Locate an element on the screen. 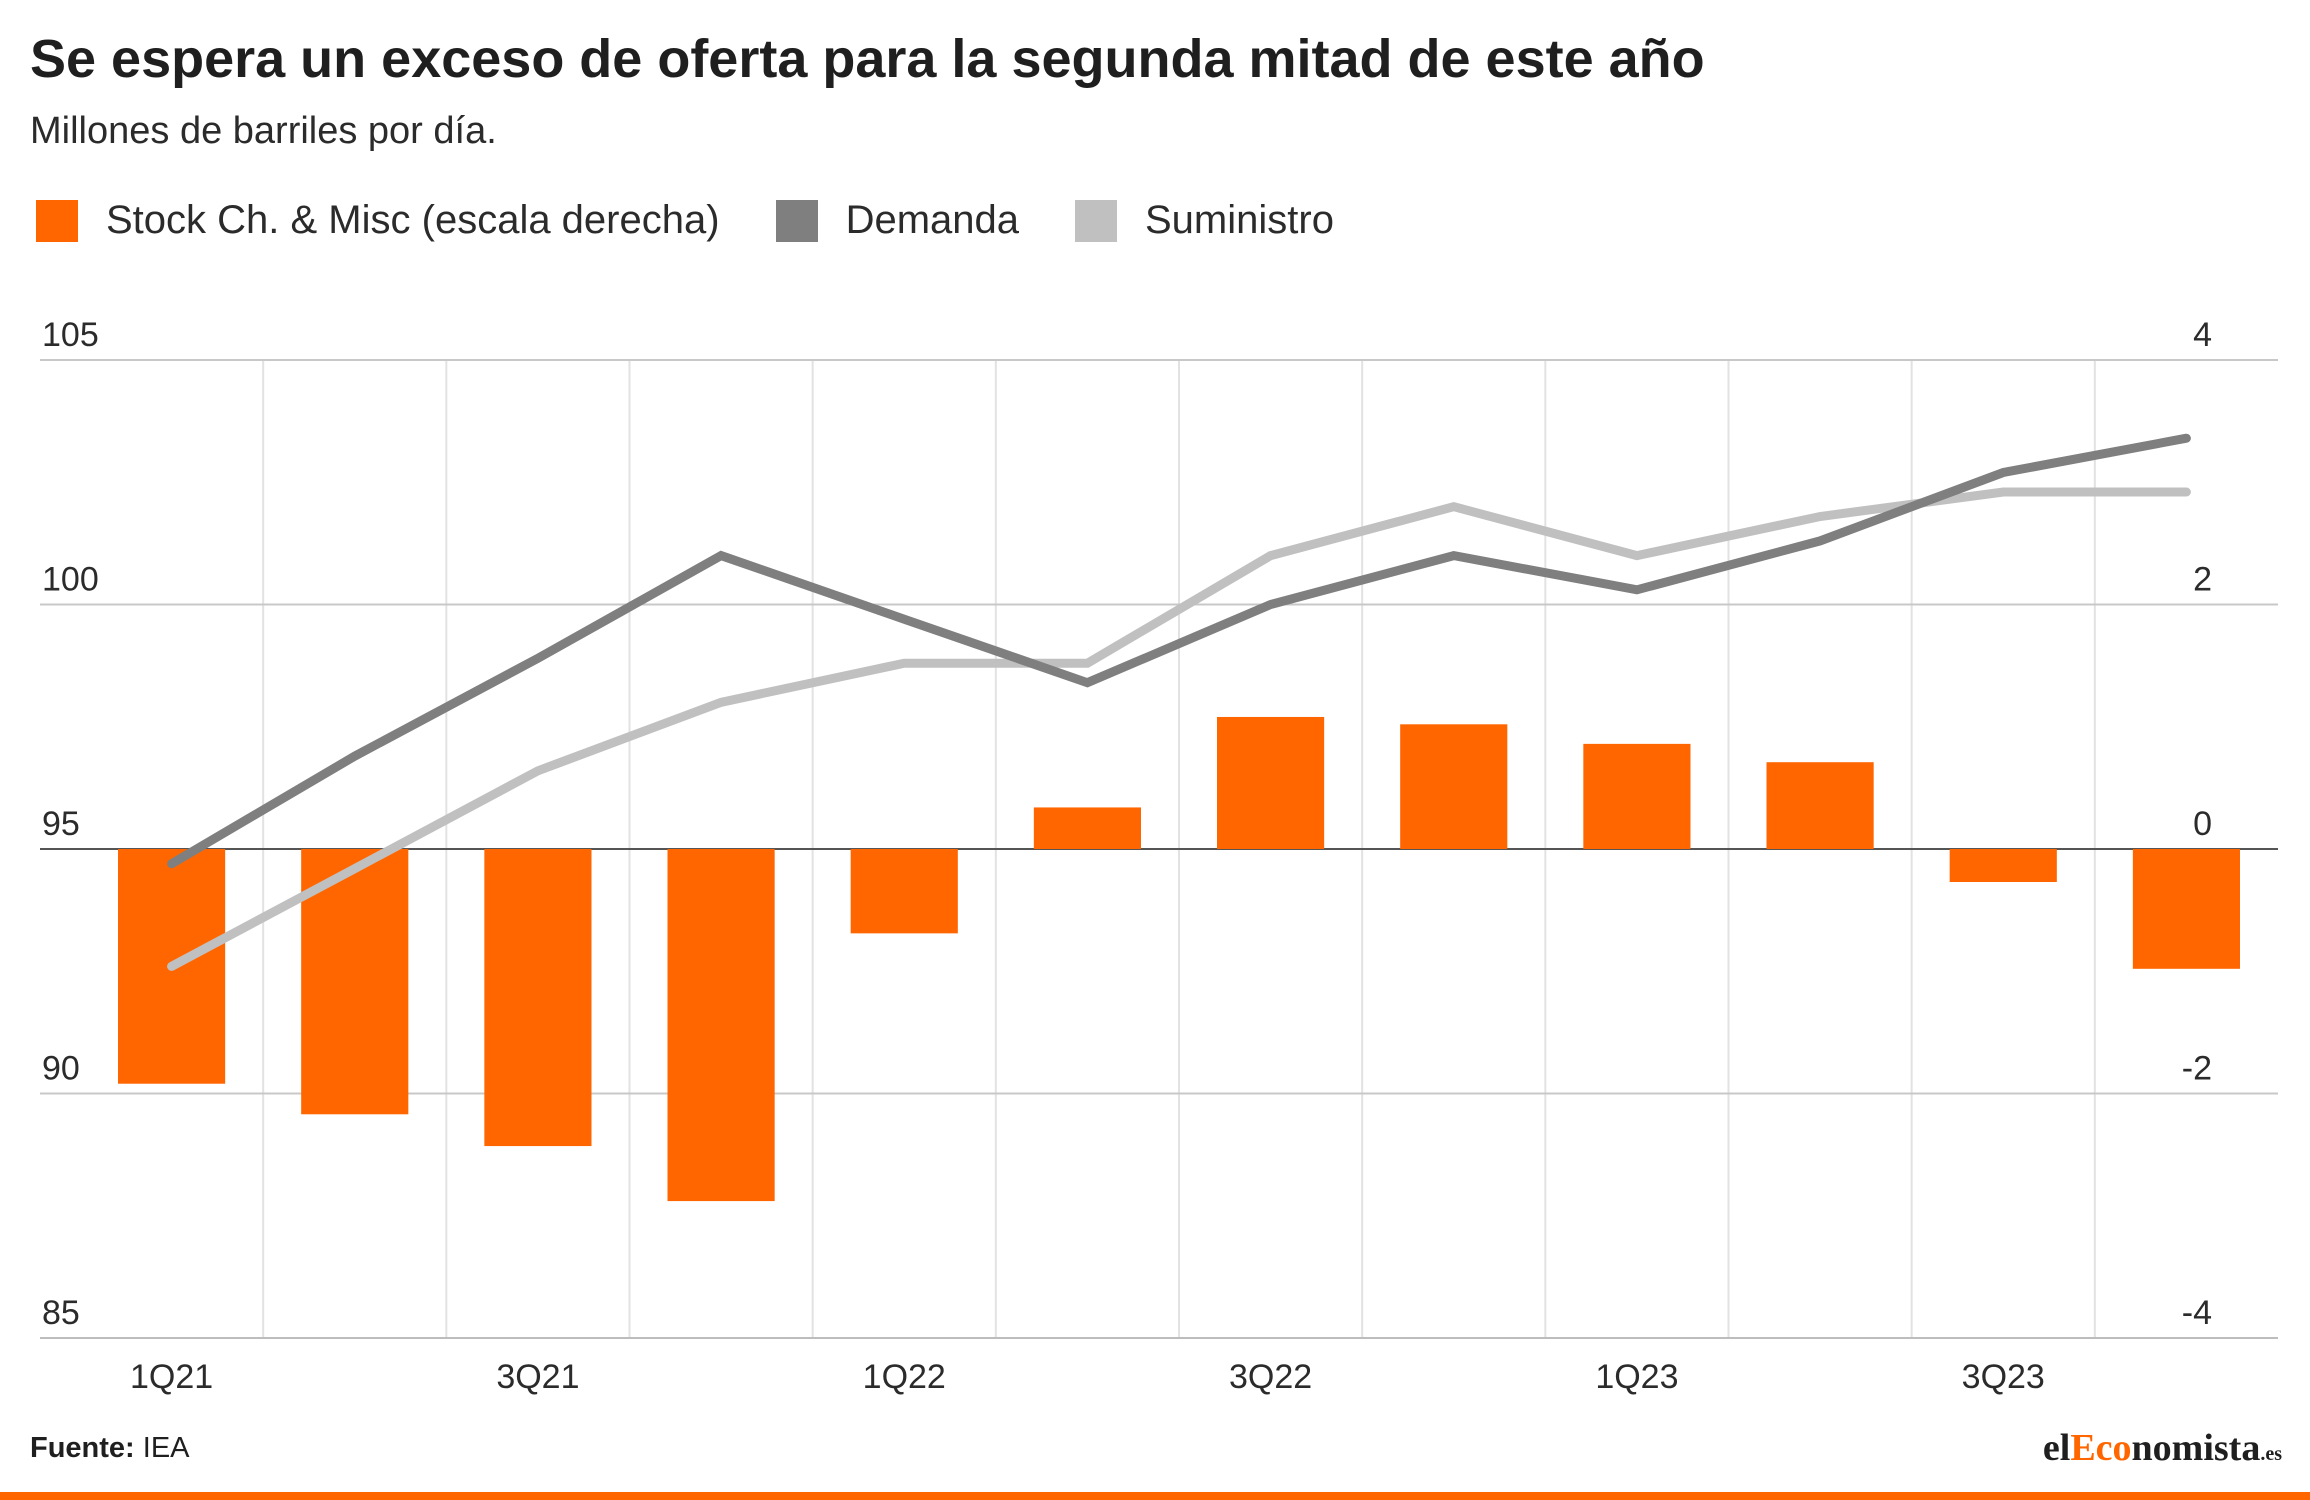 This screenshot has width=2310, height=1500. source-note: Fuente: IEA is located at coordinates (110, 1448).